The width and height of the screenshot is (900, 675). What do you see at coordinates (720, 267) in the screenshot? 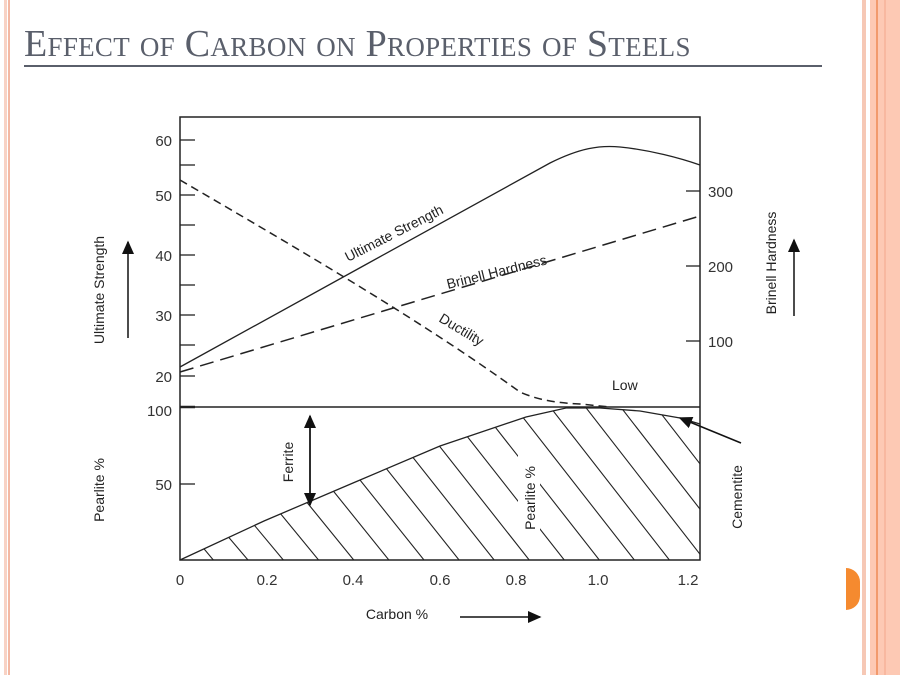
I see `y2-tick-200: 200` at bounding box center [720, 267].